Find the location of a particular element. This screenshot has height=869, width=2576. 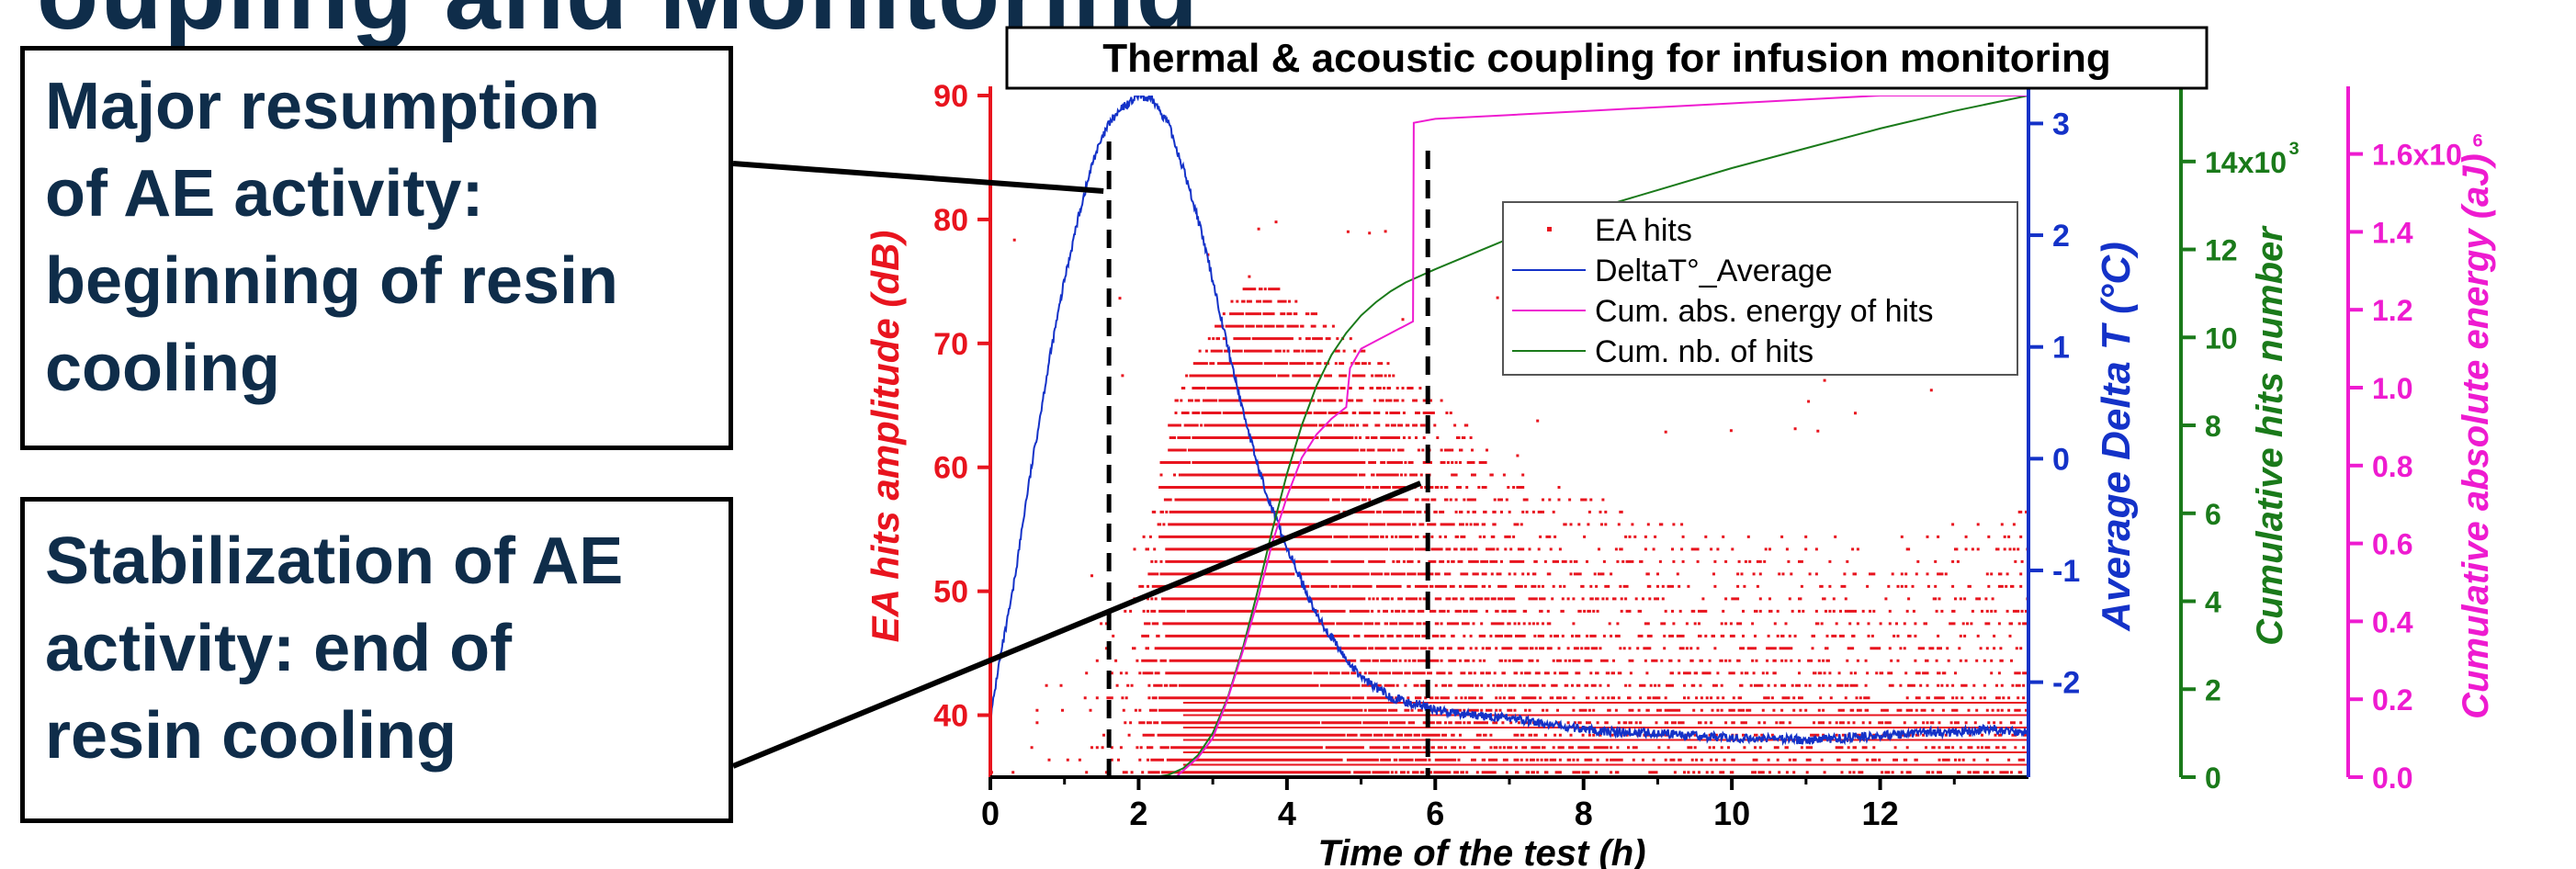

callout-line: resin cooling is located at coordinates (251, 736).